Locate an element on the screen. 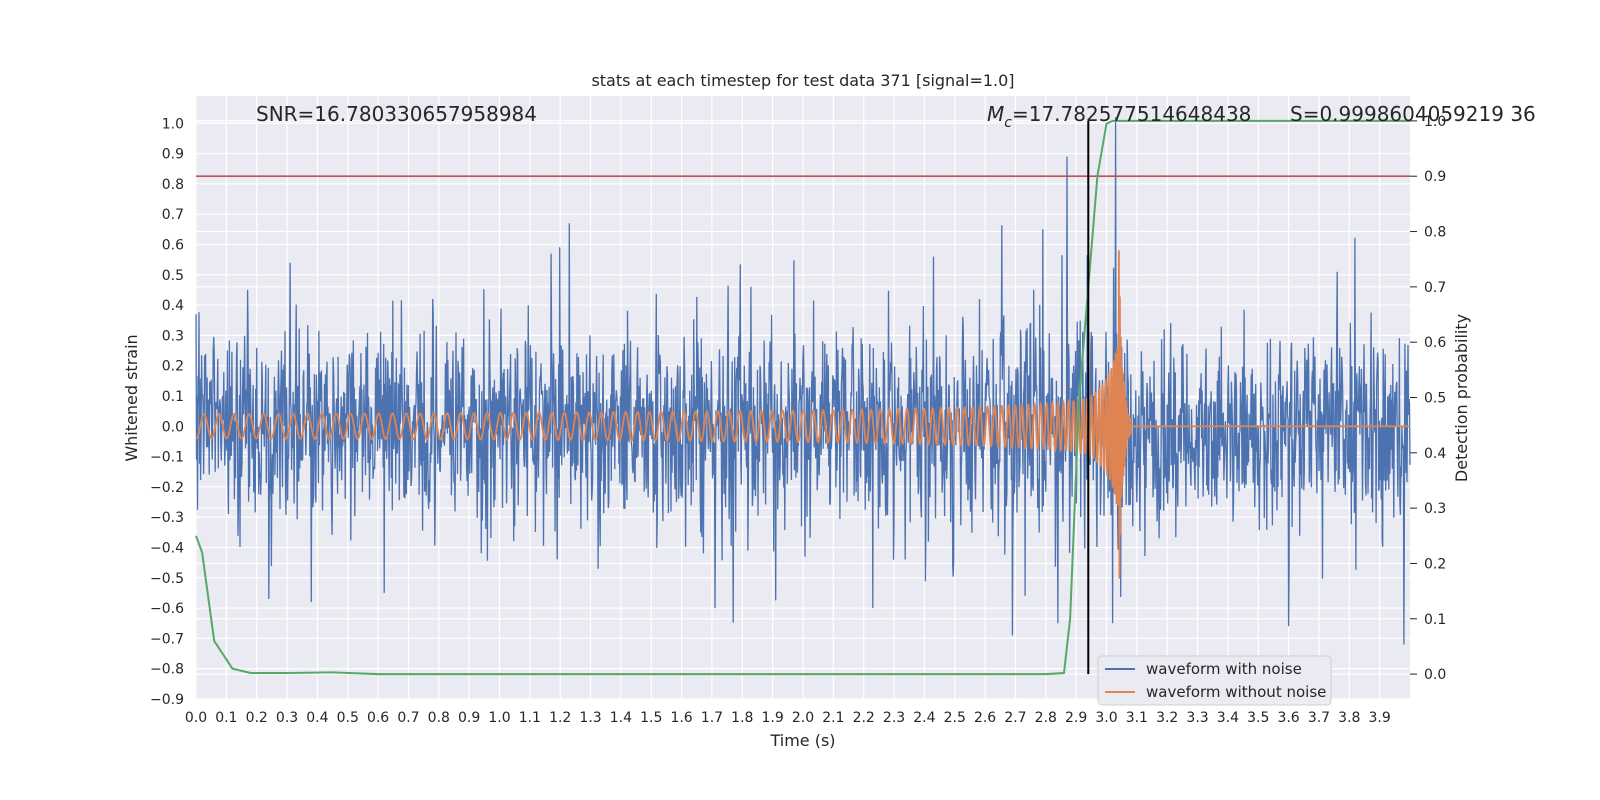 The height and width of the screenshot is (800, 1600). y-tick-label: 0.6 is located at coordinates (173, 245).